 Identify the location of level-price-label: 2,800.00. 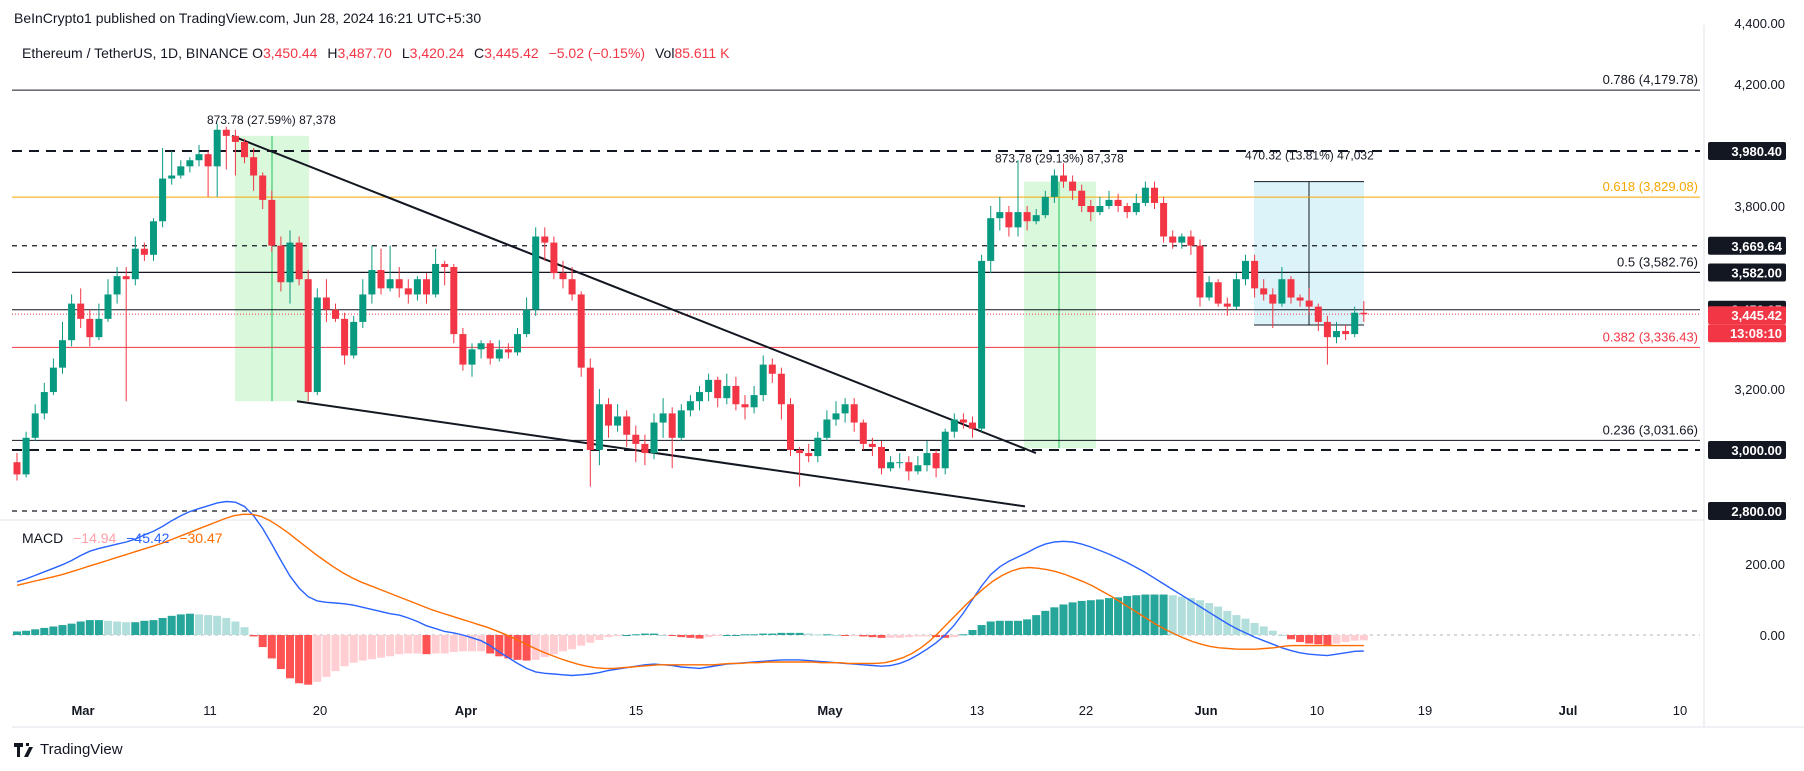
(1747, 511).